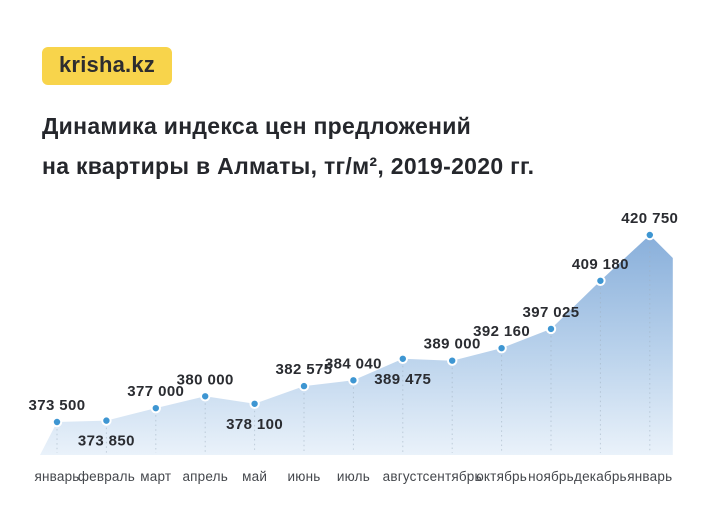 The height and width of the screenshot is (523, 705). What do you see at coordinates (600, 476) in the screenshot?
I see `x-axis-month-label: декабрь` at bounding box center [600, 476].